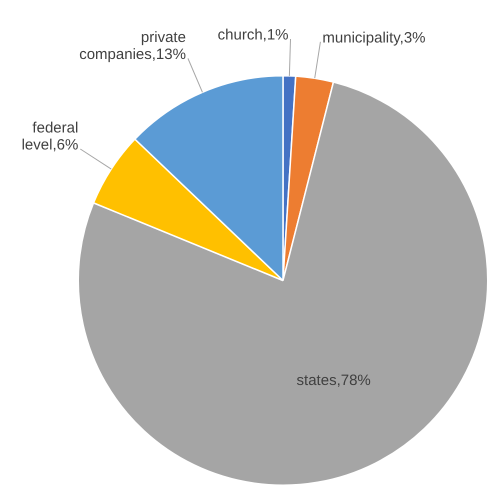 The image size is (497, 492). What do you see at coordinates (50, 137) in the screenshot?
I see `slice-label: federal level,6%` at bounding box center [50, 137].